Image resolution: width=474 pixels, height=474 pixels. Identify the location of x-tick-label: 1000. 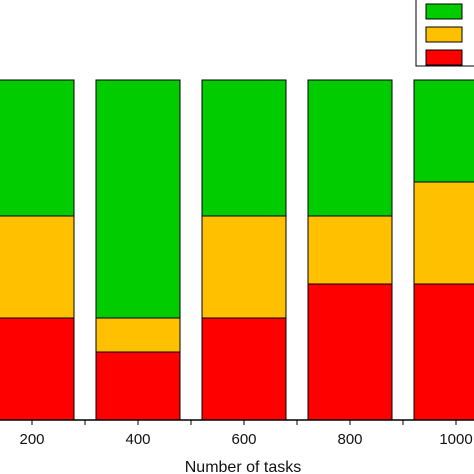
(455, 439).